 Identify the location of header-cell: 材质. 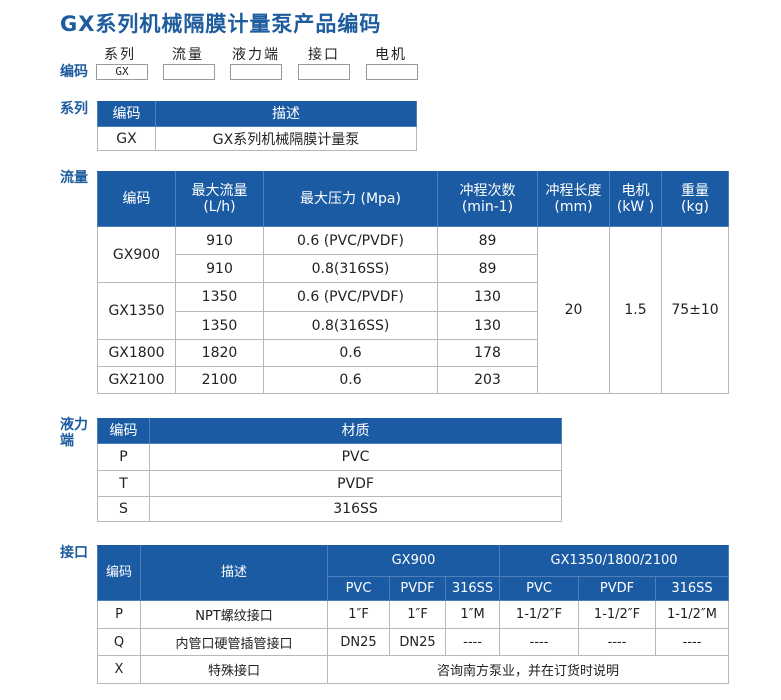
(355, 431).